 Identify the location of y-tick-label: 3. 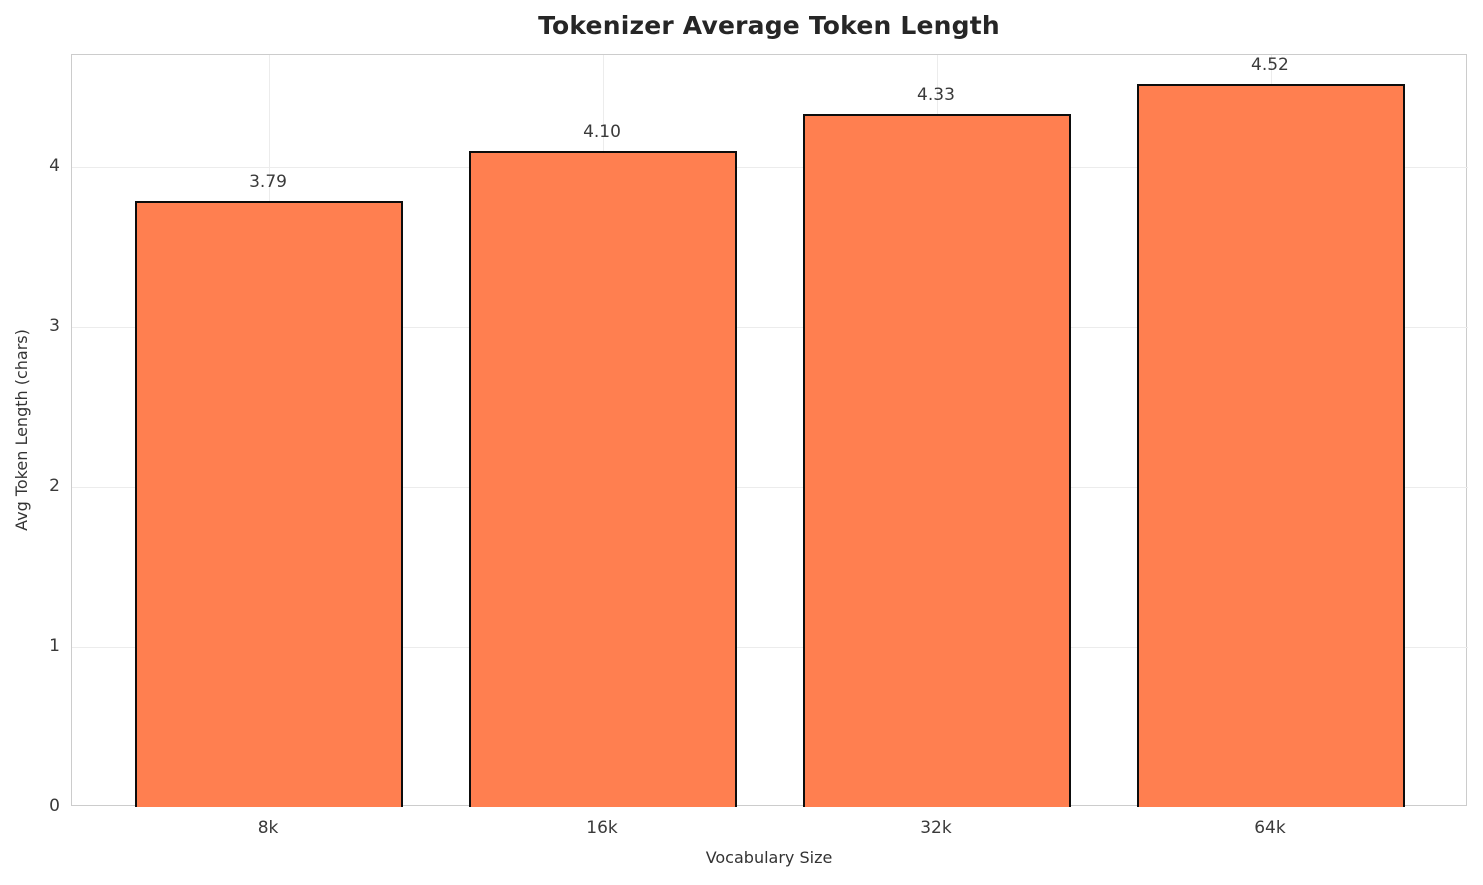
(54, 326).